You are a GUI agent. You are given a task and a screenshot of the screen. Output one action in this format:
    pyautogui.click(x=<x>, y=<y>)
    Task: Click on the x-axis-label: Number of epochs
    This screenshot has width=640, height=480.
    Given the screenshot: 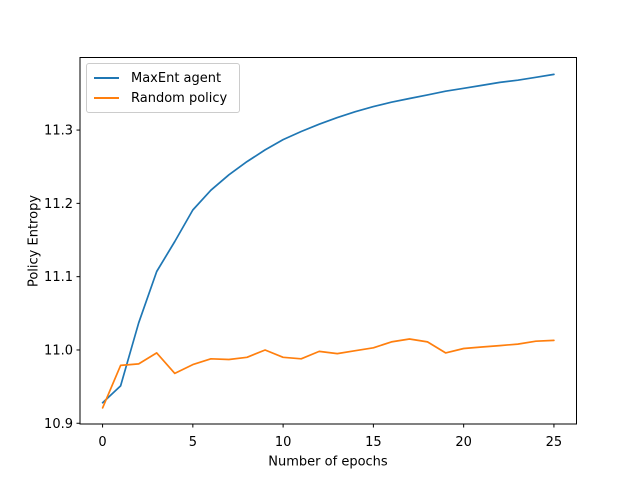 What is the action you would take?
    pyautogui.click(x=328, y=462)
    